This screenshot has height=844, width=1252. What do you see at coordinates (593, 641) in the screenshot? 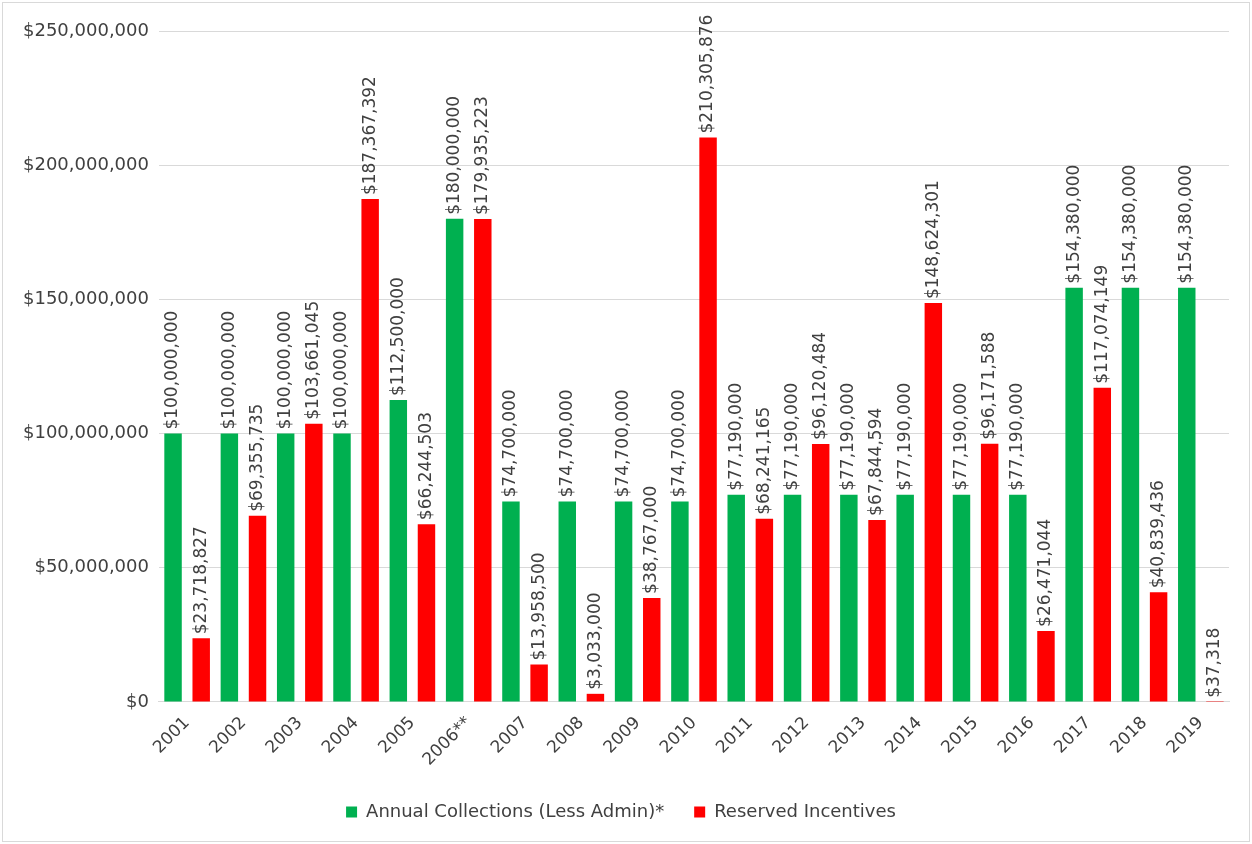
I see `data-label: $3,033,000` at bounding box center [593, 641].